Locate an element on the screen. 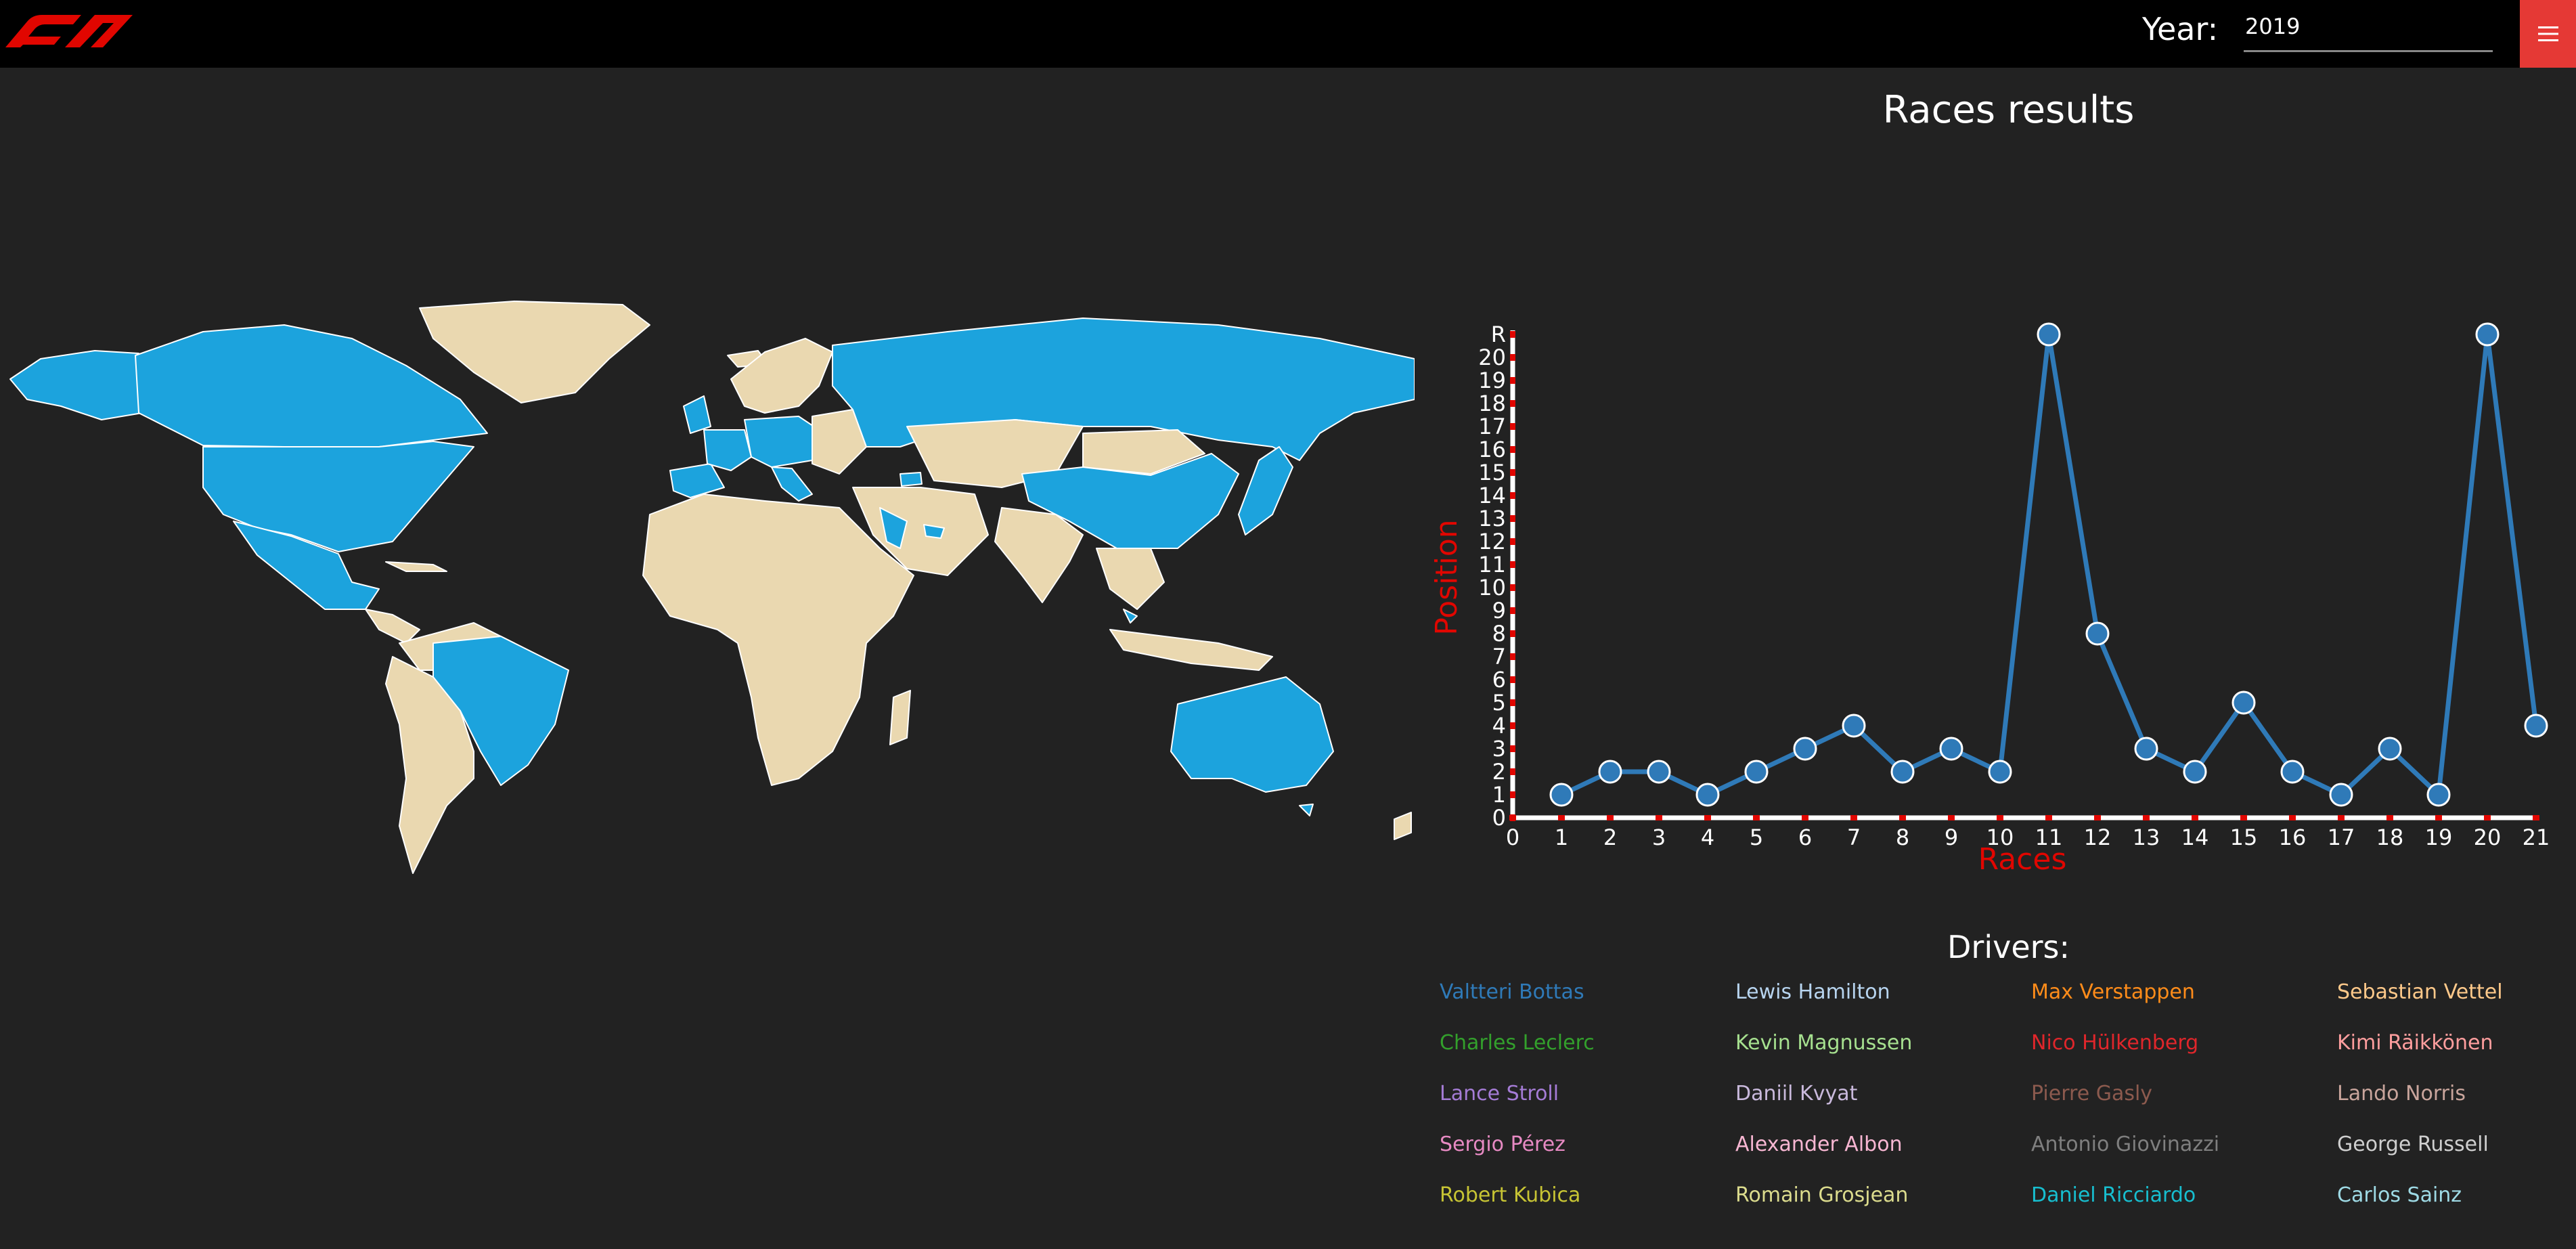 This screenshot has width=2576, height=1249. hamburger-menu-icon is located at coordinates (2547, 33).